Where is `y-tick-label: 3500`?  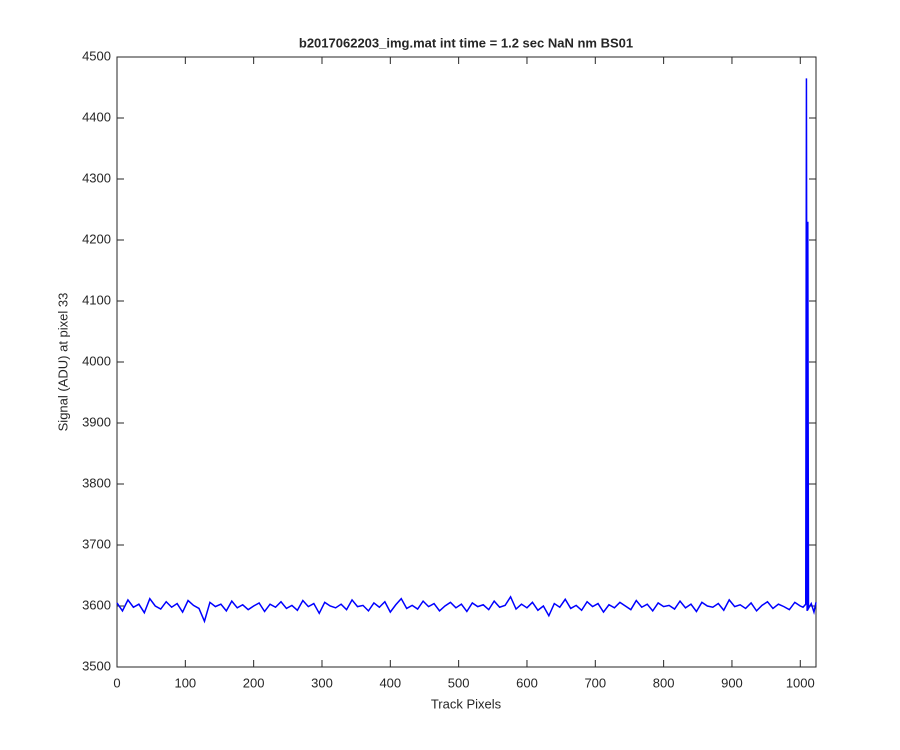 y-tick-label: 3500 is located at coordinates (96, 665).